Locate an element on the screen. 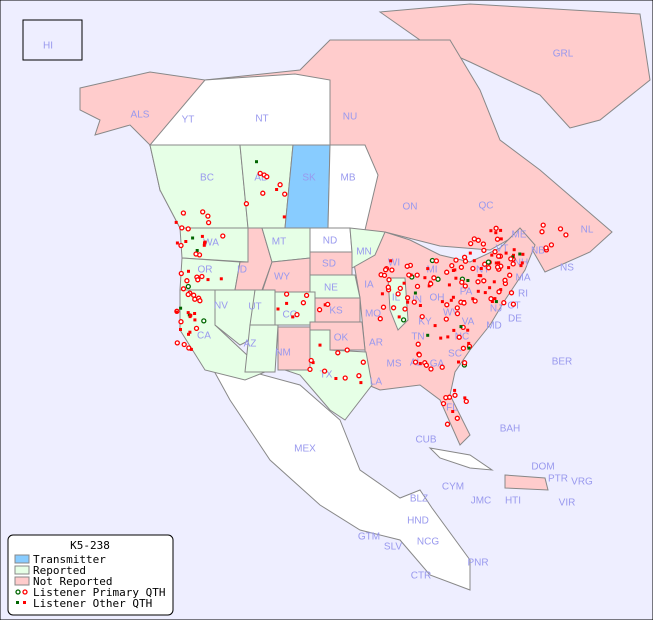 The image size is (653, 620). region-label-nu: NU is located at coordinates (350, 117).